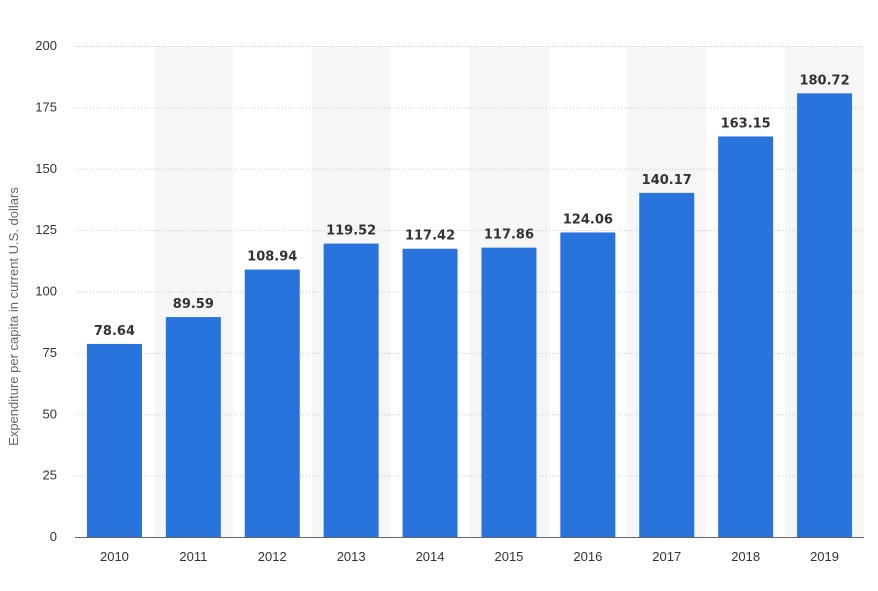  I want to click on x-tick-label-2013: 2013, so click(351, 556).